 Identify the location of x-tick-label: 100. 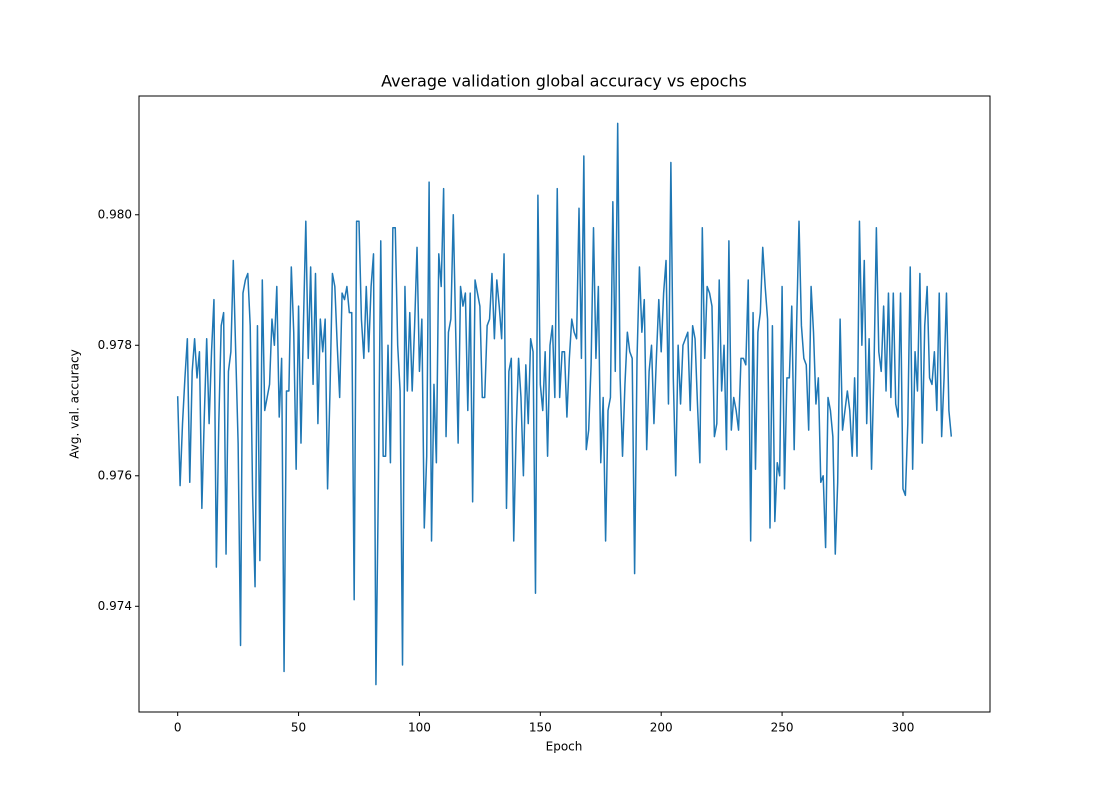
(419, 728).